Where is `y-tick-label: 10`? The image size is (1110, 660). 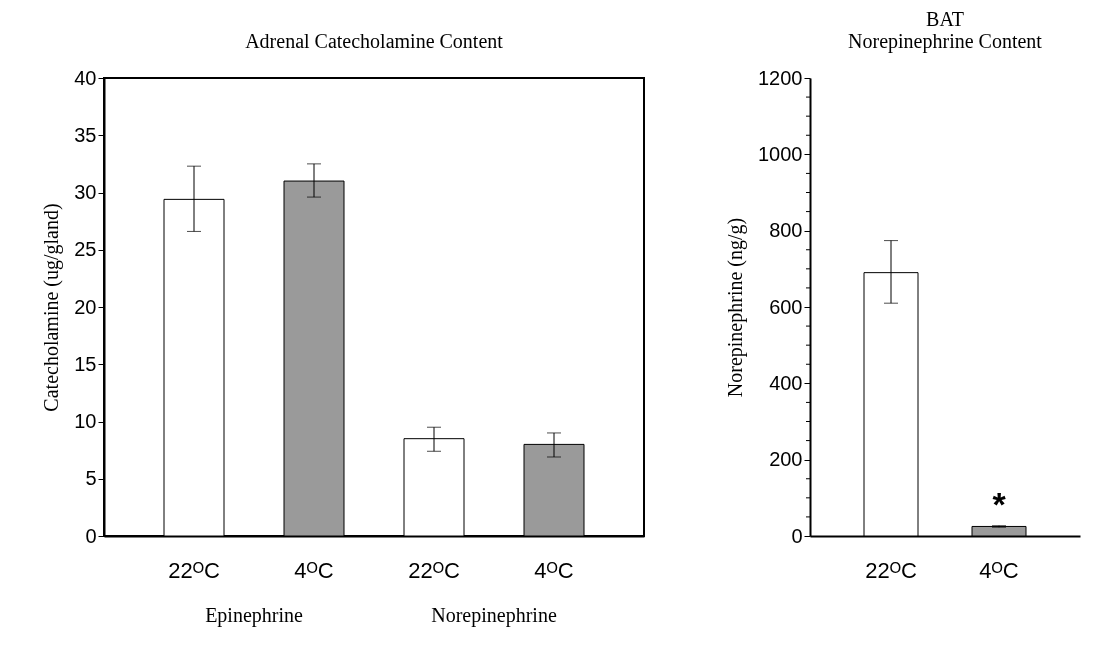 y-tick-label: 10 is located at coordinates (85, 421).